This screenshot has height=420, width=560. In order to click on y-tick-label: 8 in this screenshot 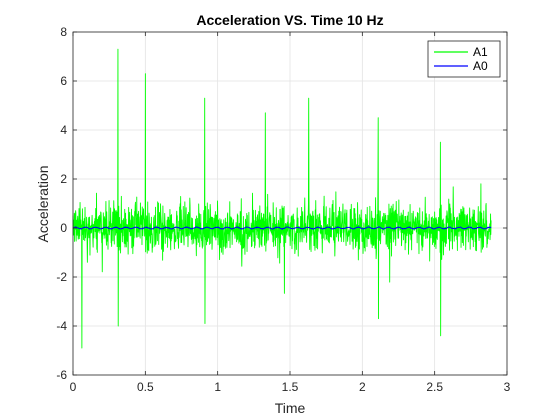, I will do `click(63, 32)`.